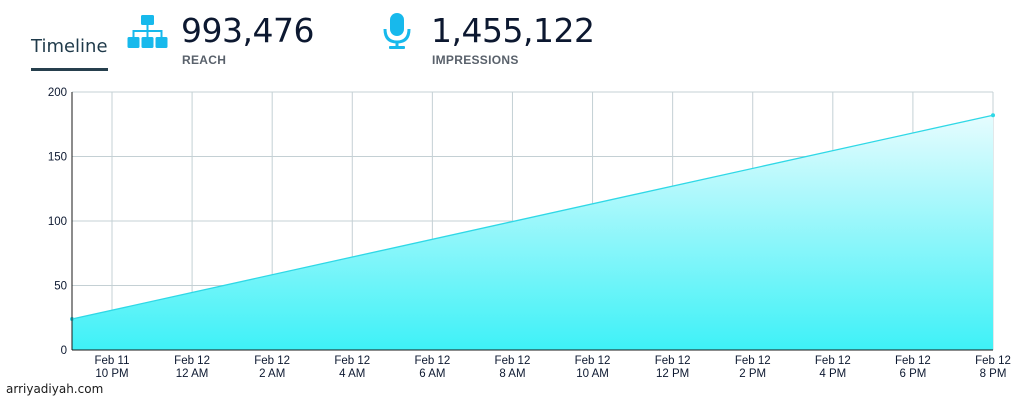  I want to click on x-tick-label: Feb 12 4 AM, so click(352, 367).